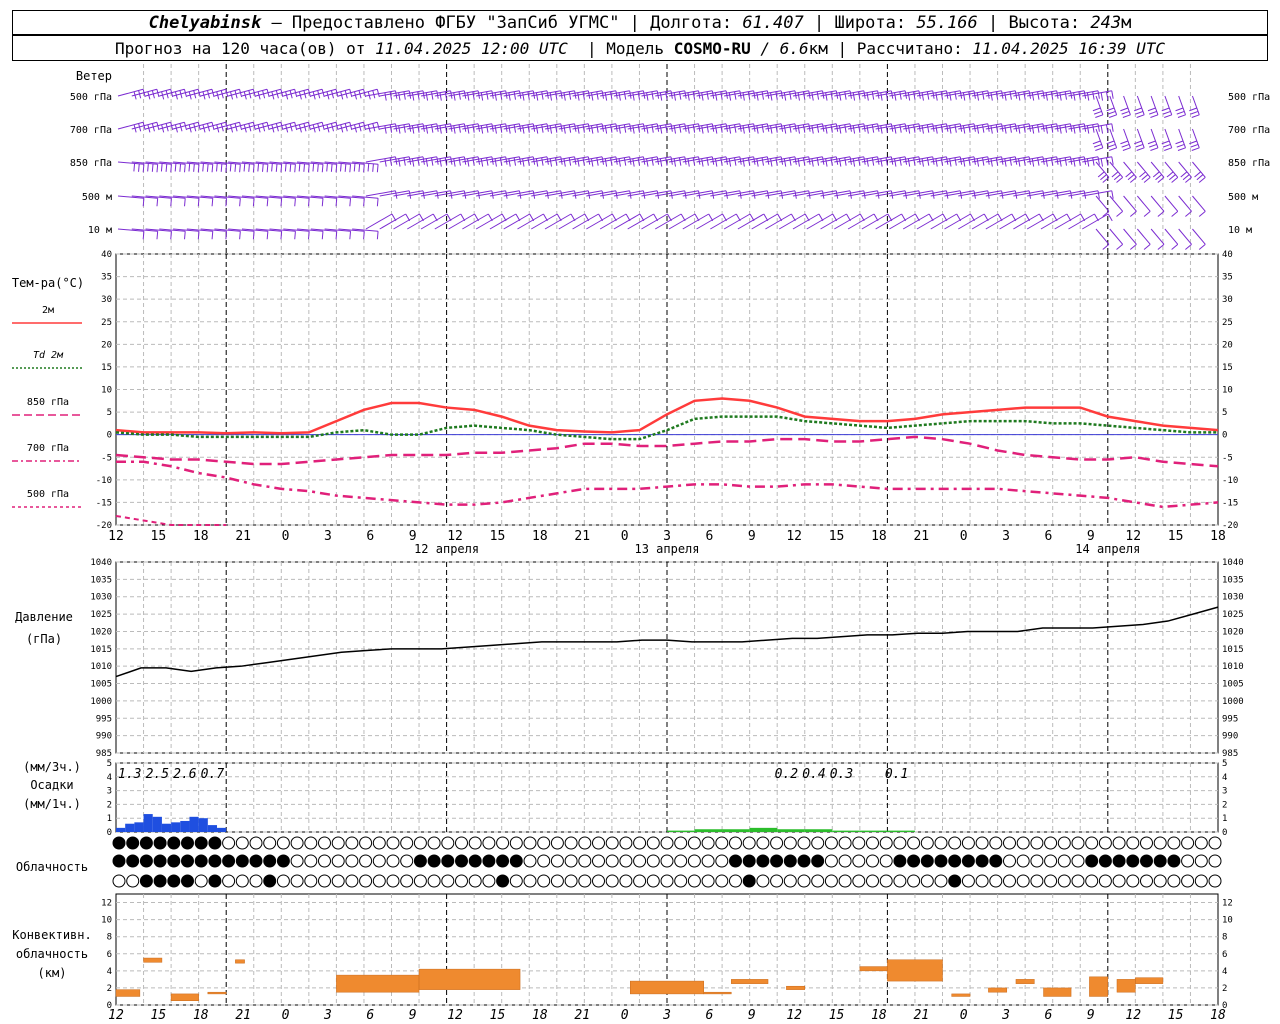  I want to click on wind-level-label-left: 500 м, so click(97, 197).